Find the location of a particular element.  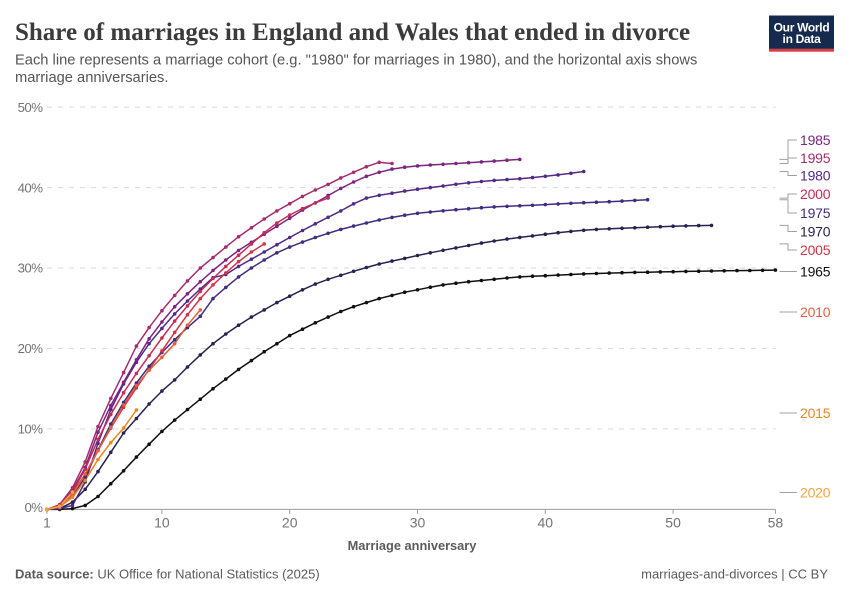

svg-text: in Data is located at coordinates (802, 39).